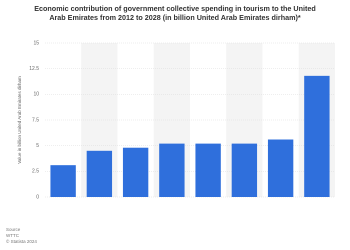  I want to click on y-tick-label: 7.5, so click(35, 120).